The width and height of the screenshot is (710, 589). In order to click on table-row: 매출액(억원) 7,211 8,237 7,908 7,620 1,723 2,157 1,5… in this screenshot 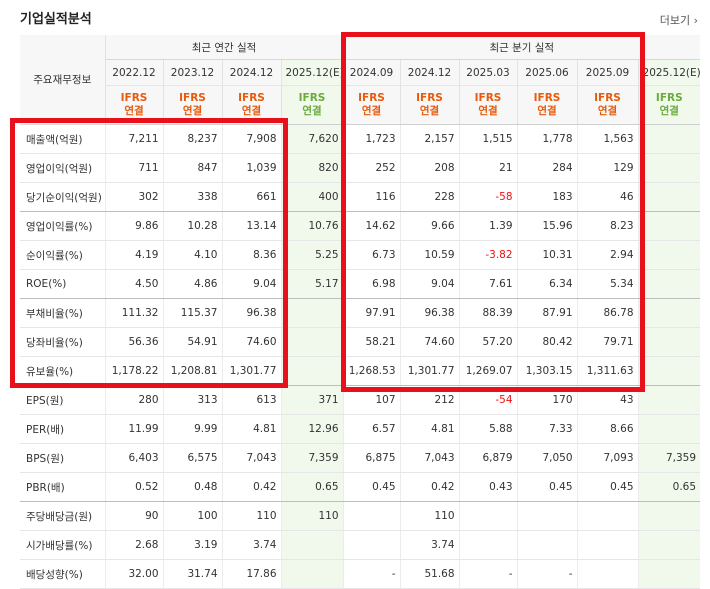, I will do `click(360, 139)`.